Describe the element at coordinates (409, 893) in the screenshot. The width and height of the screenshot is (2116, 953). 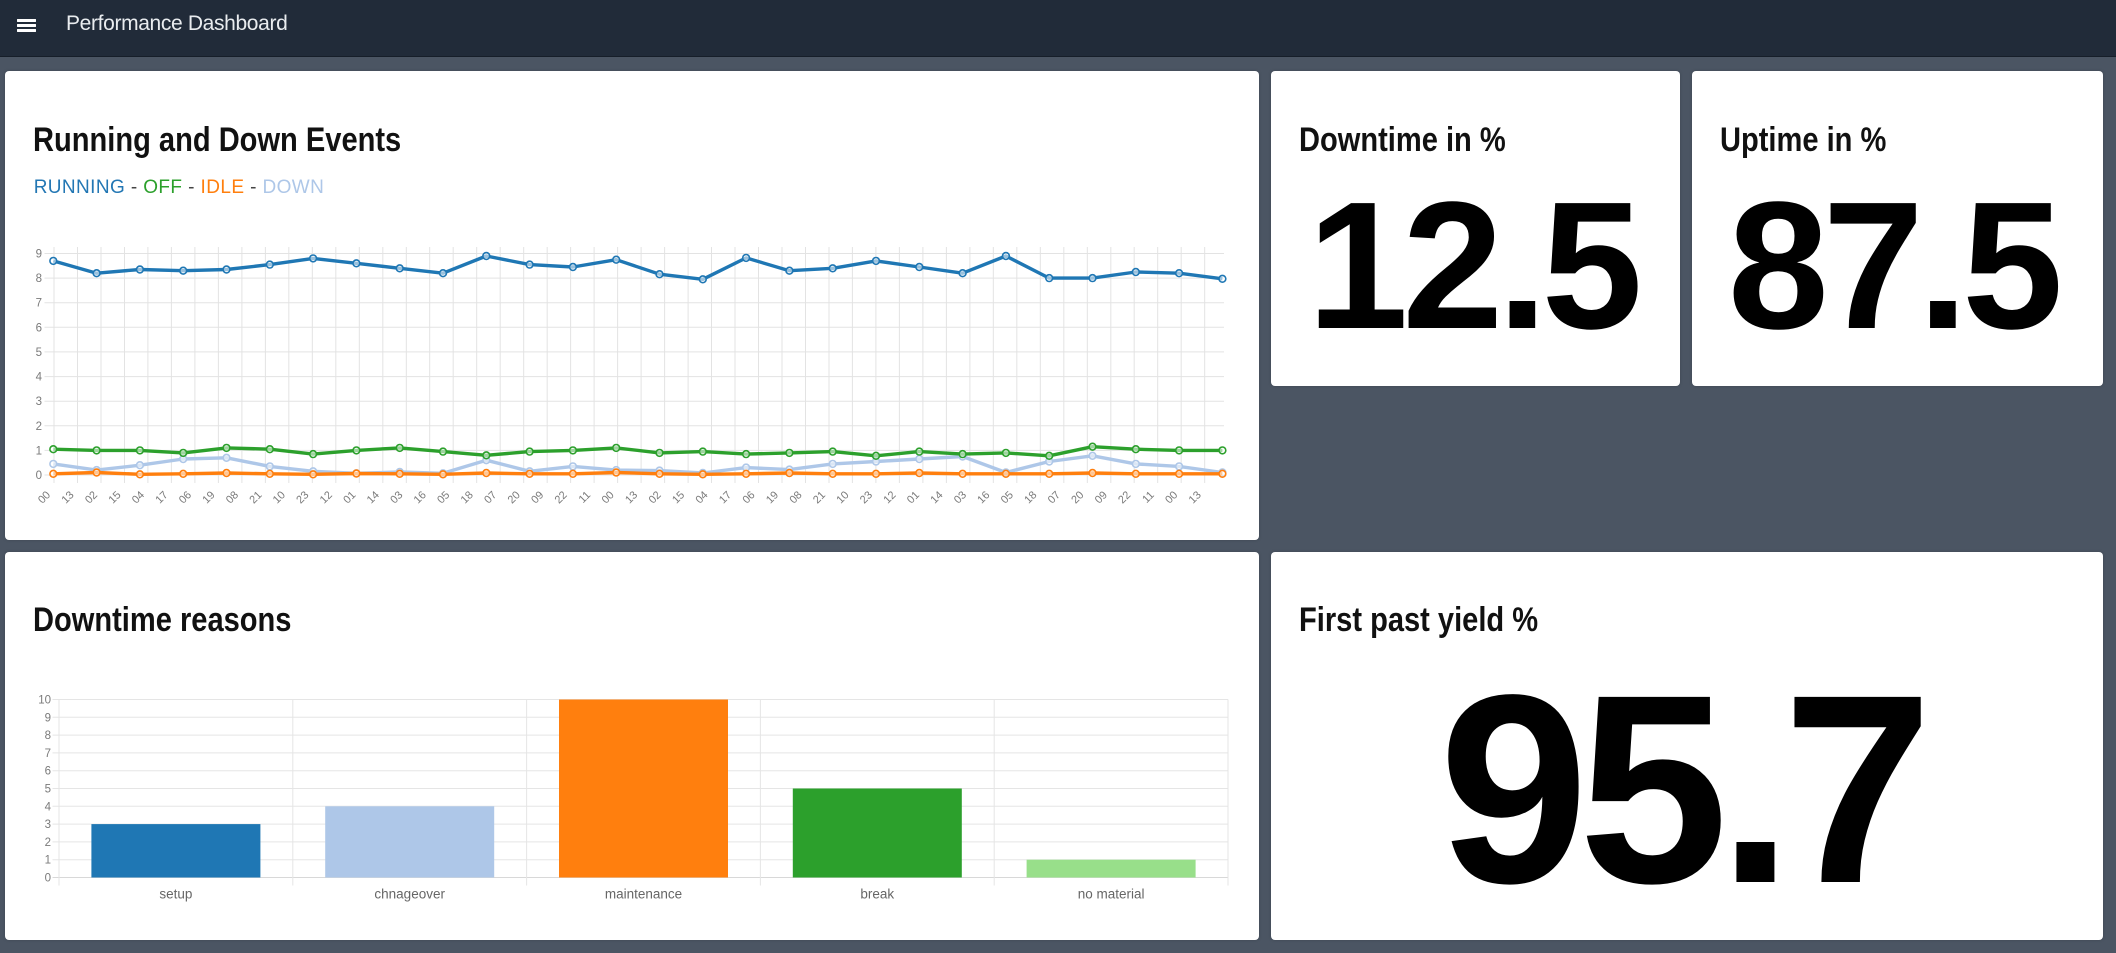
I see `svg-text: chnageover` at that location.